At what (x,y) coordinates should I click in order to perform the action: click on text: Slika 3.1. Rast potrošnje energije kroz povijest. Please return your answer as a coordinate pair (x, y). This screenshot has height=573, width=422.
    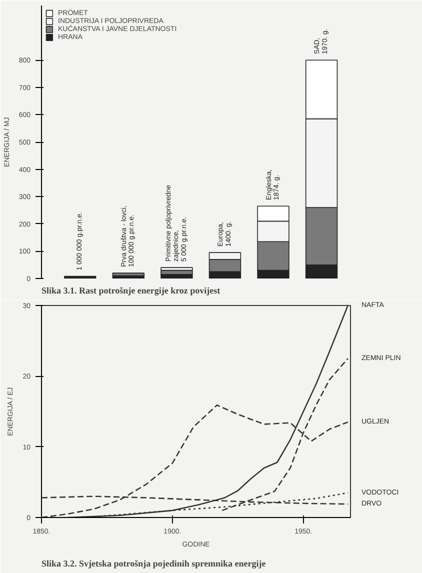
    Looking at the image, I should click on (131, 291).